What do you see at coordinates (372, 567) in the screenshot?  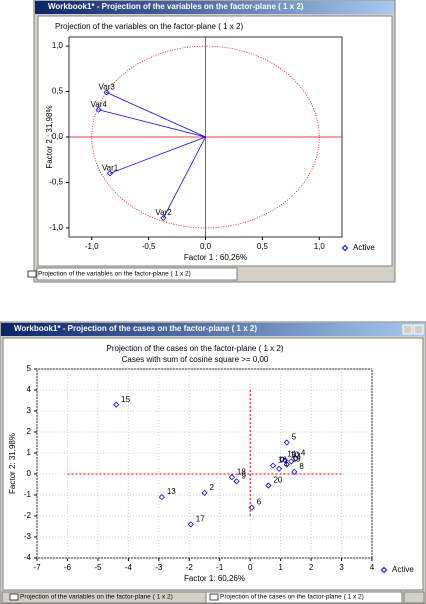 I see `x-tick-label: 4` at bounding box center [372, 567].